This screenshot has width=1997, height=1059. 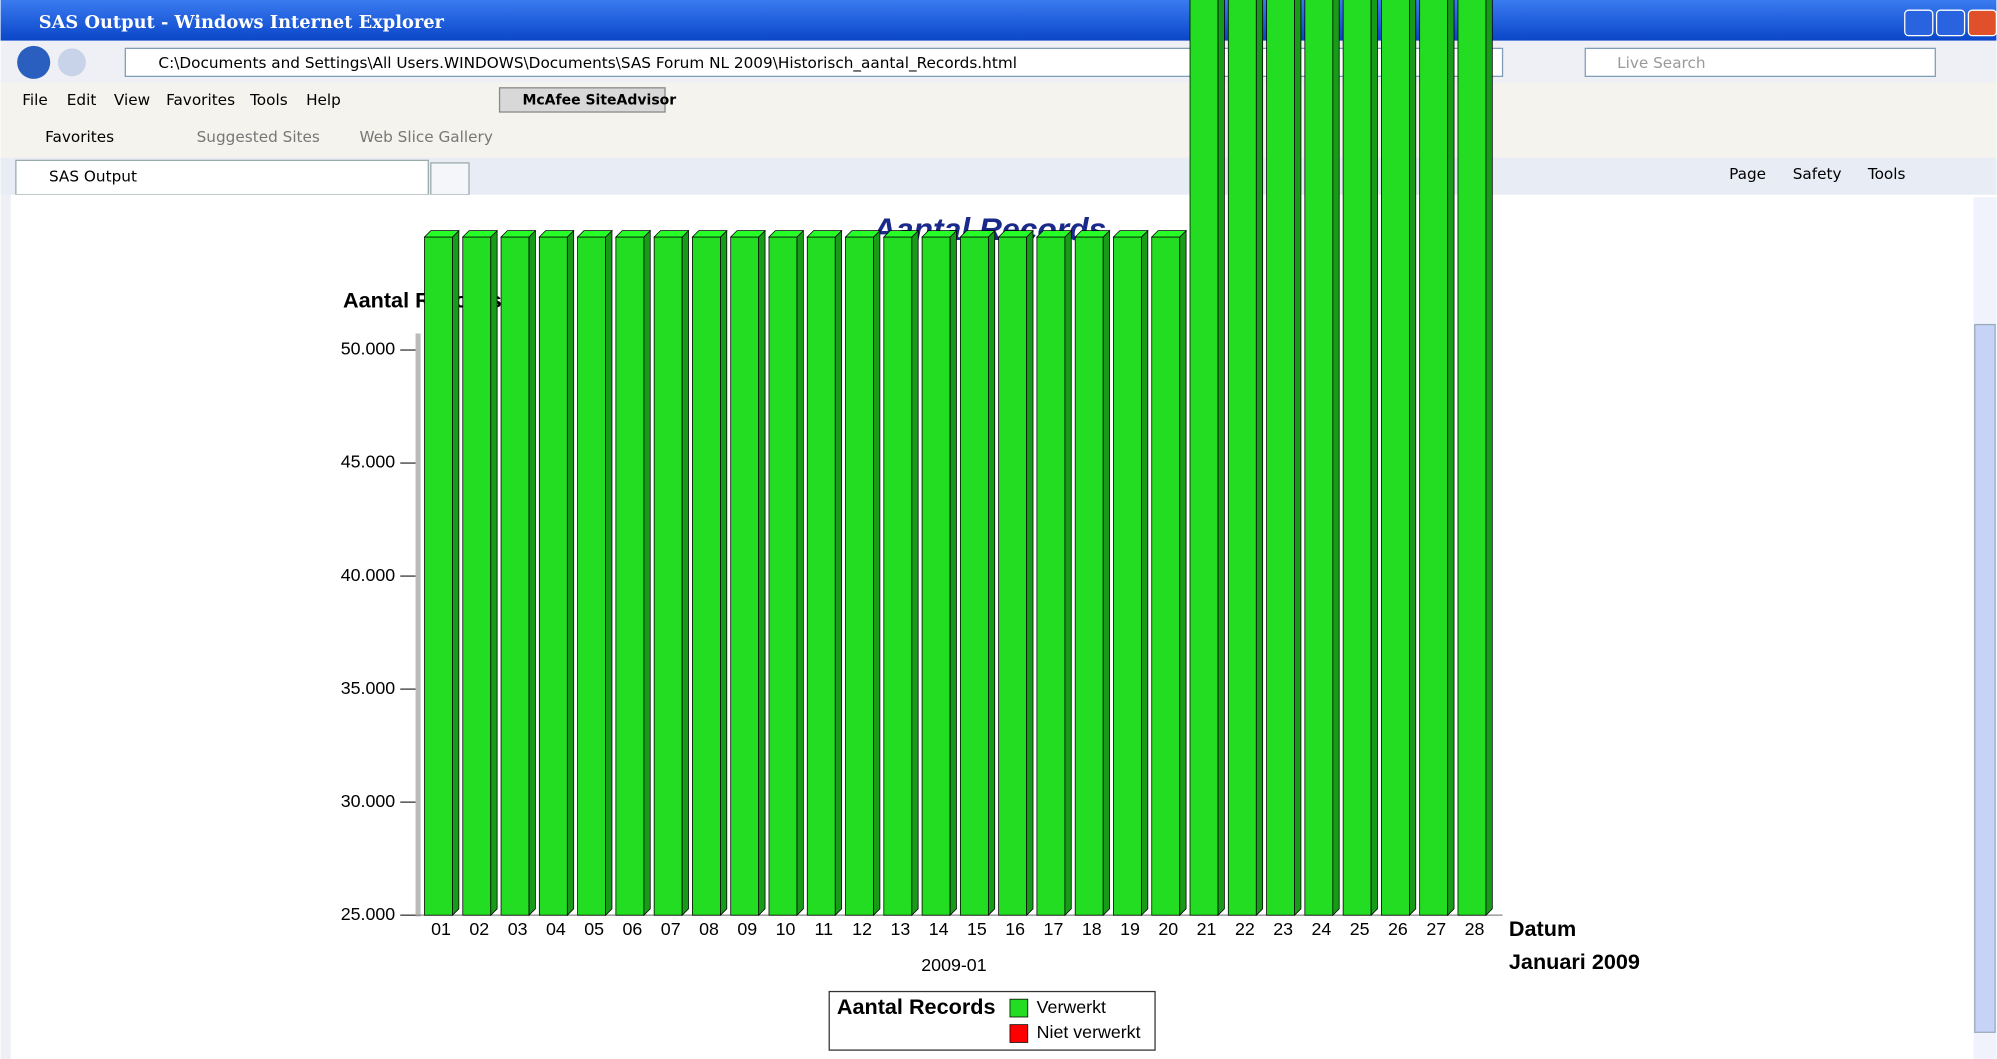 What do you see at coordinates (1168, 929) in the screenshot?
I see `x-tick-label: 20` at bounding box center [1168, 929].